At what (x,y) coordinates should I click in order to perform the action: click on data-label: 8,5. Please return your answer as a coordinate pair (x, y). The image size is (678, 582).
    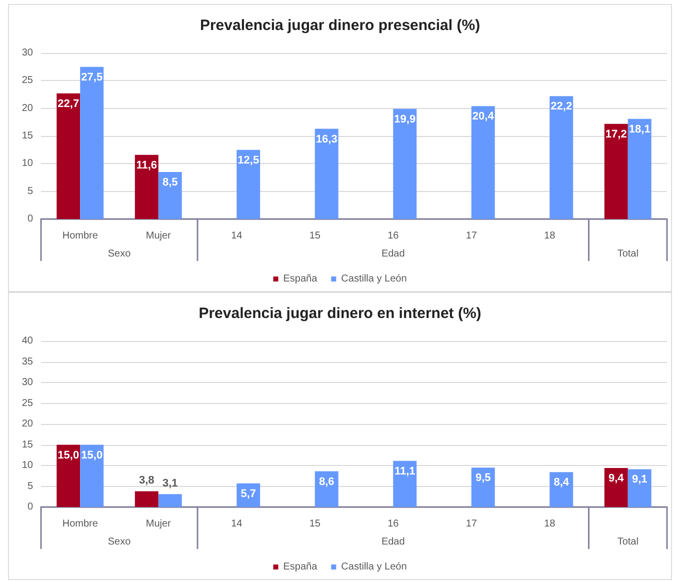
    Looking at the image, I should click on (170, 182).